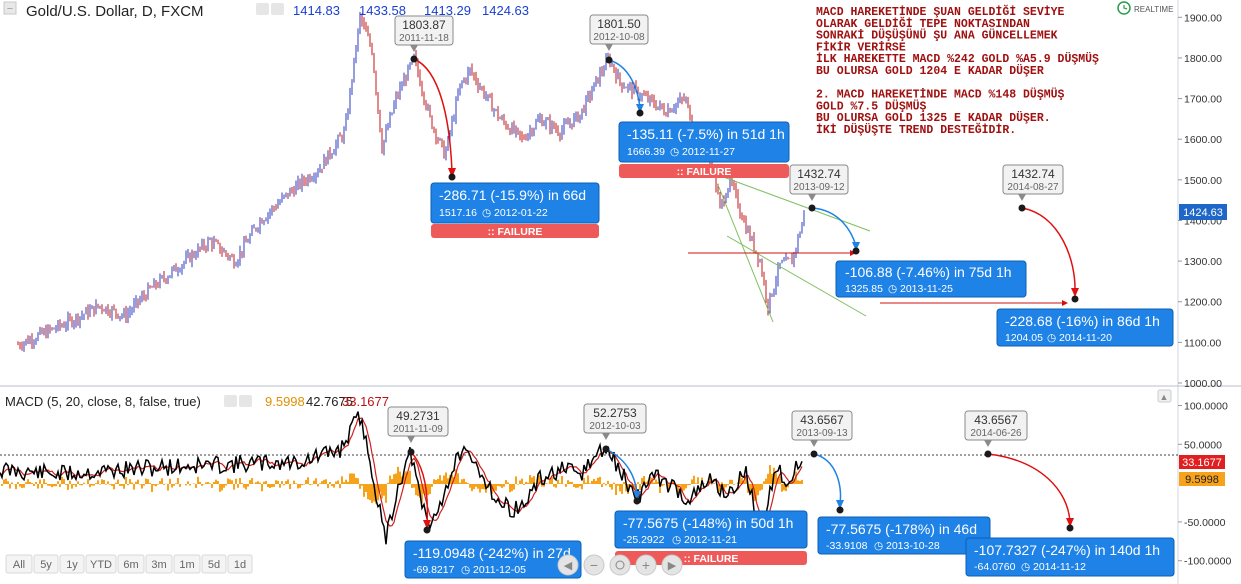 The width and height of the screenshot is (1241, 584). Describe the element at coordinates (646, 152) in the screenshot. I see `callout-target: 1666.39` at that location.